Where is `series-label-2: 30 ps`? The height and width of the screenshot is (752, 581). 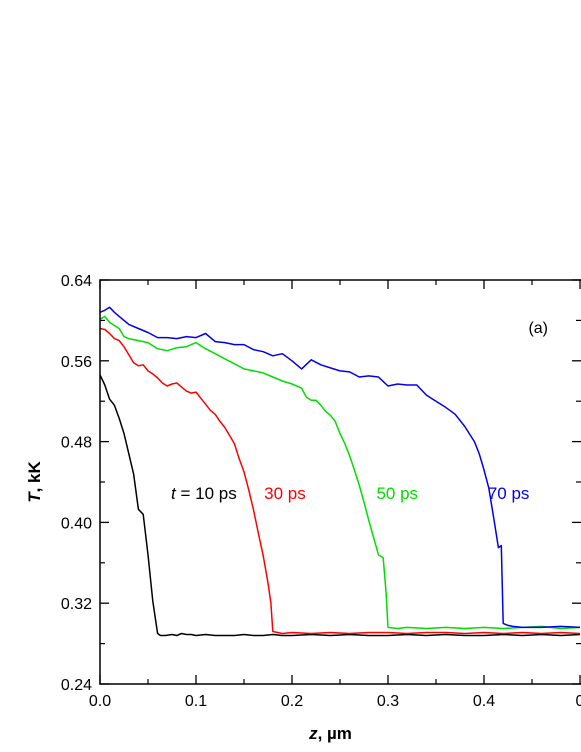
series-label-2: 30 ps is located at coordinates (285, 493).